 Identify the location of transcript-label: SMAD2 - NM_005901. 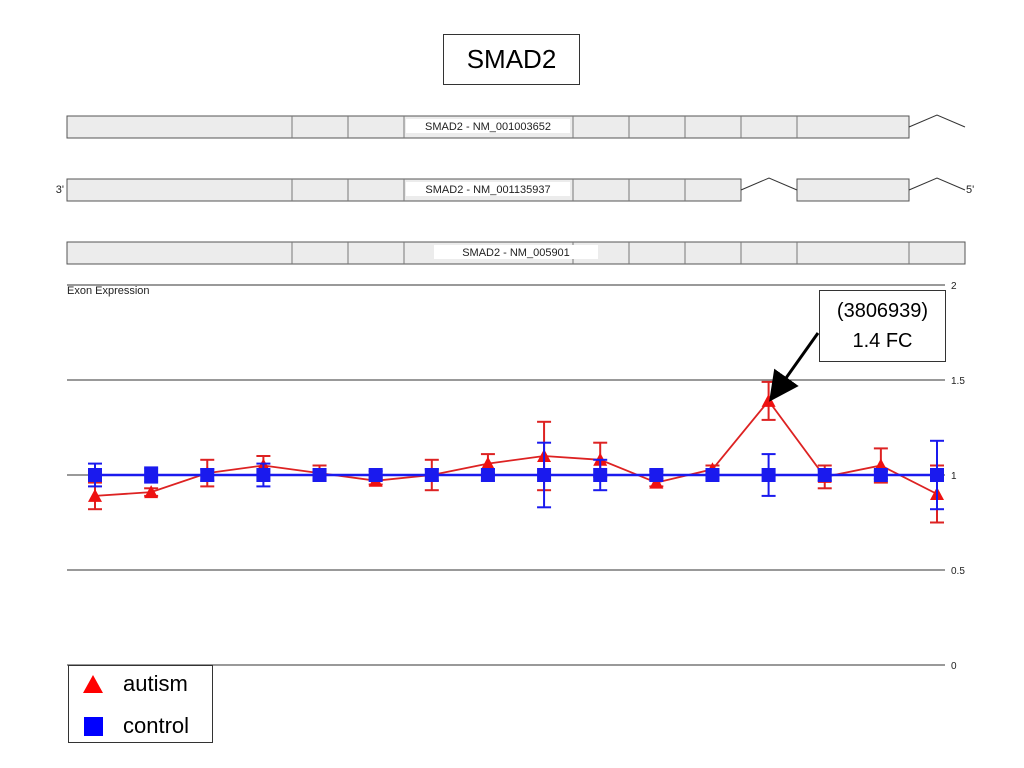
(516, 253).